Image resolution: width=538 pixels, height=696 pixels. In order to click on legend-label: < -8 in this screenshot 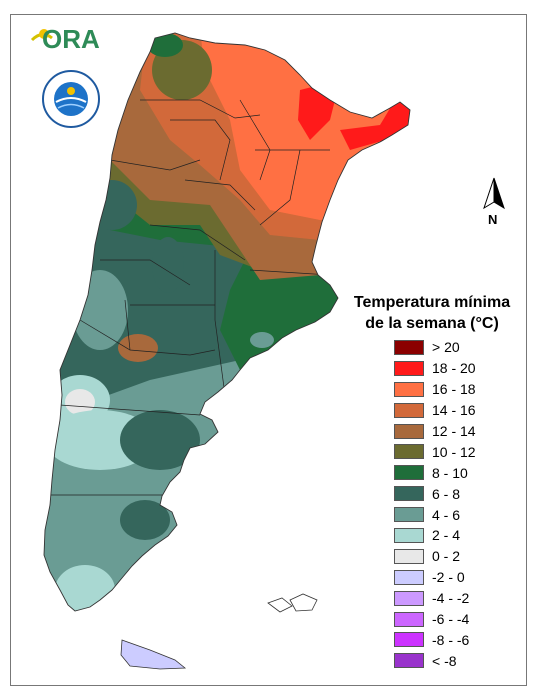, I will do `click(444, 660)`.